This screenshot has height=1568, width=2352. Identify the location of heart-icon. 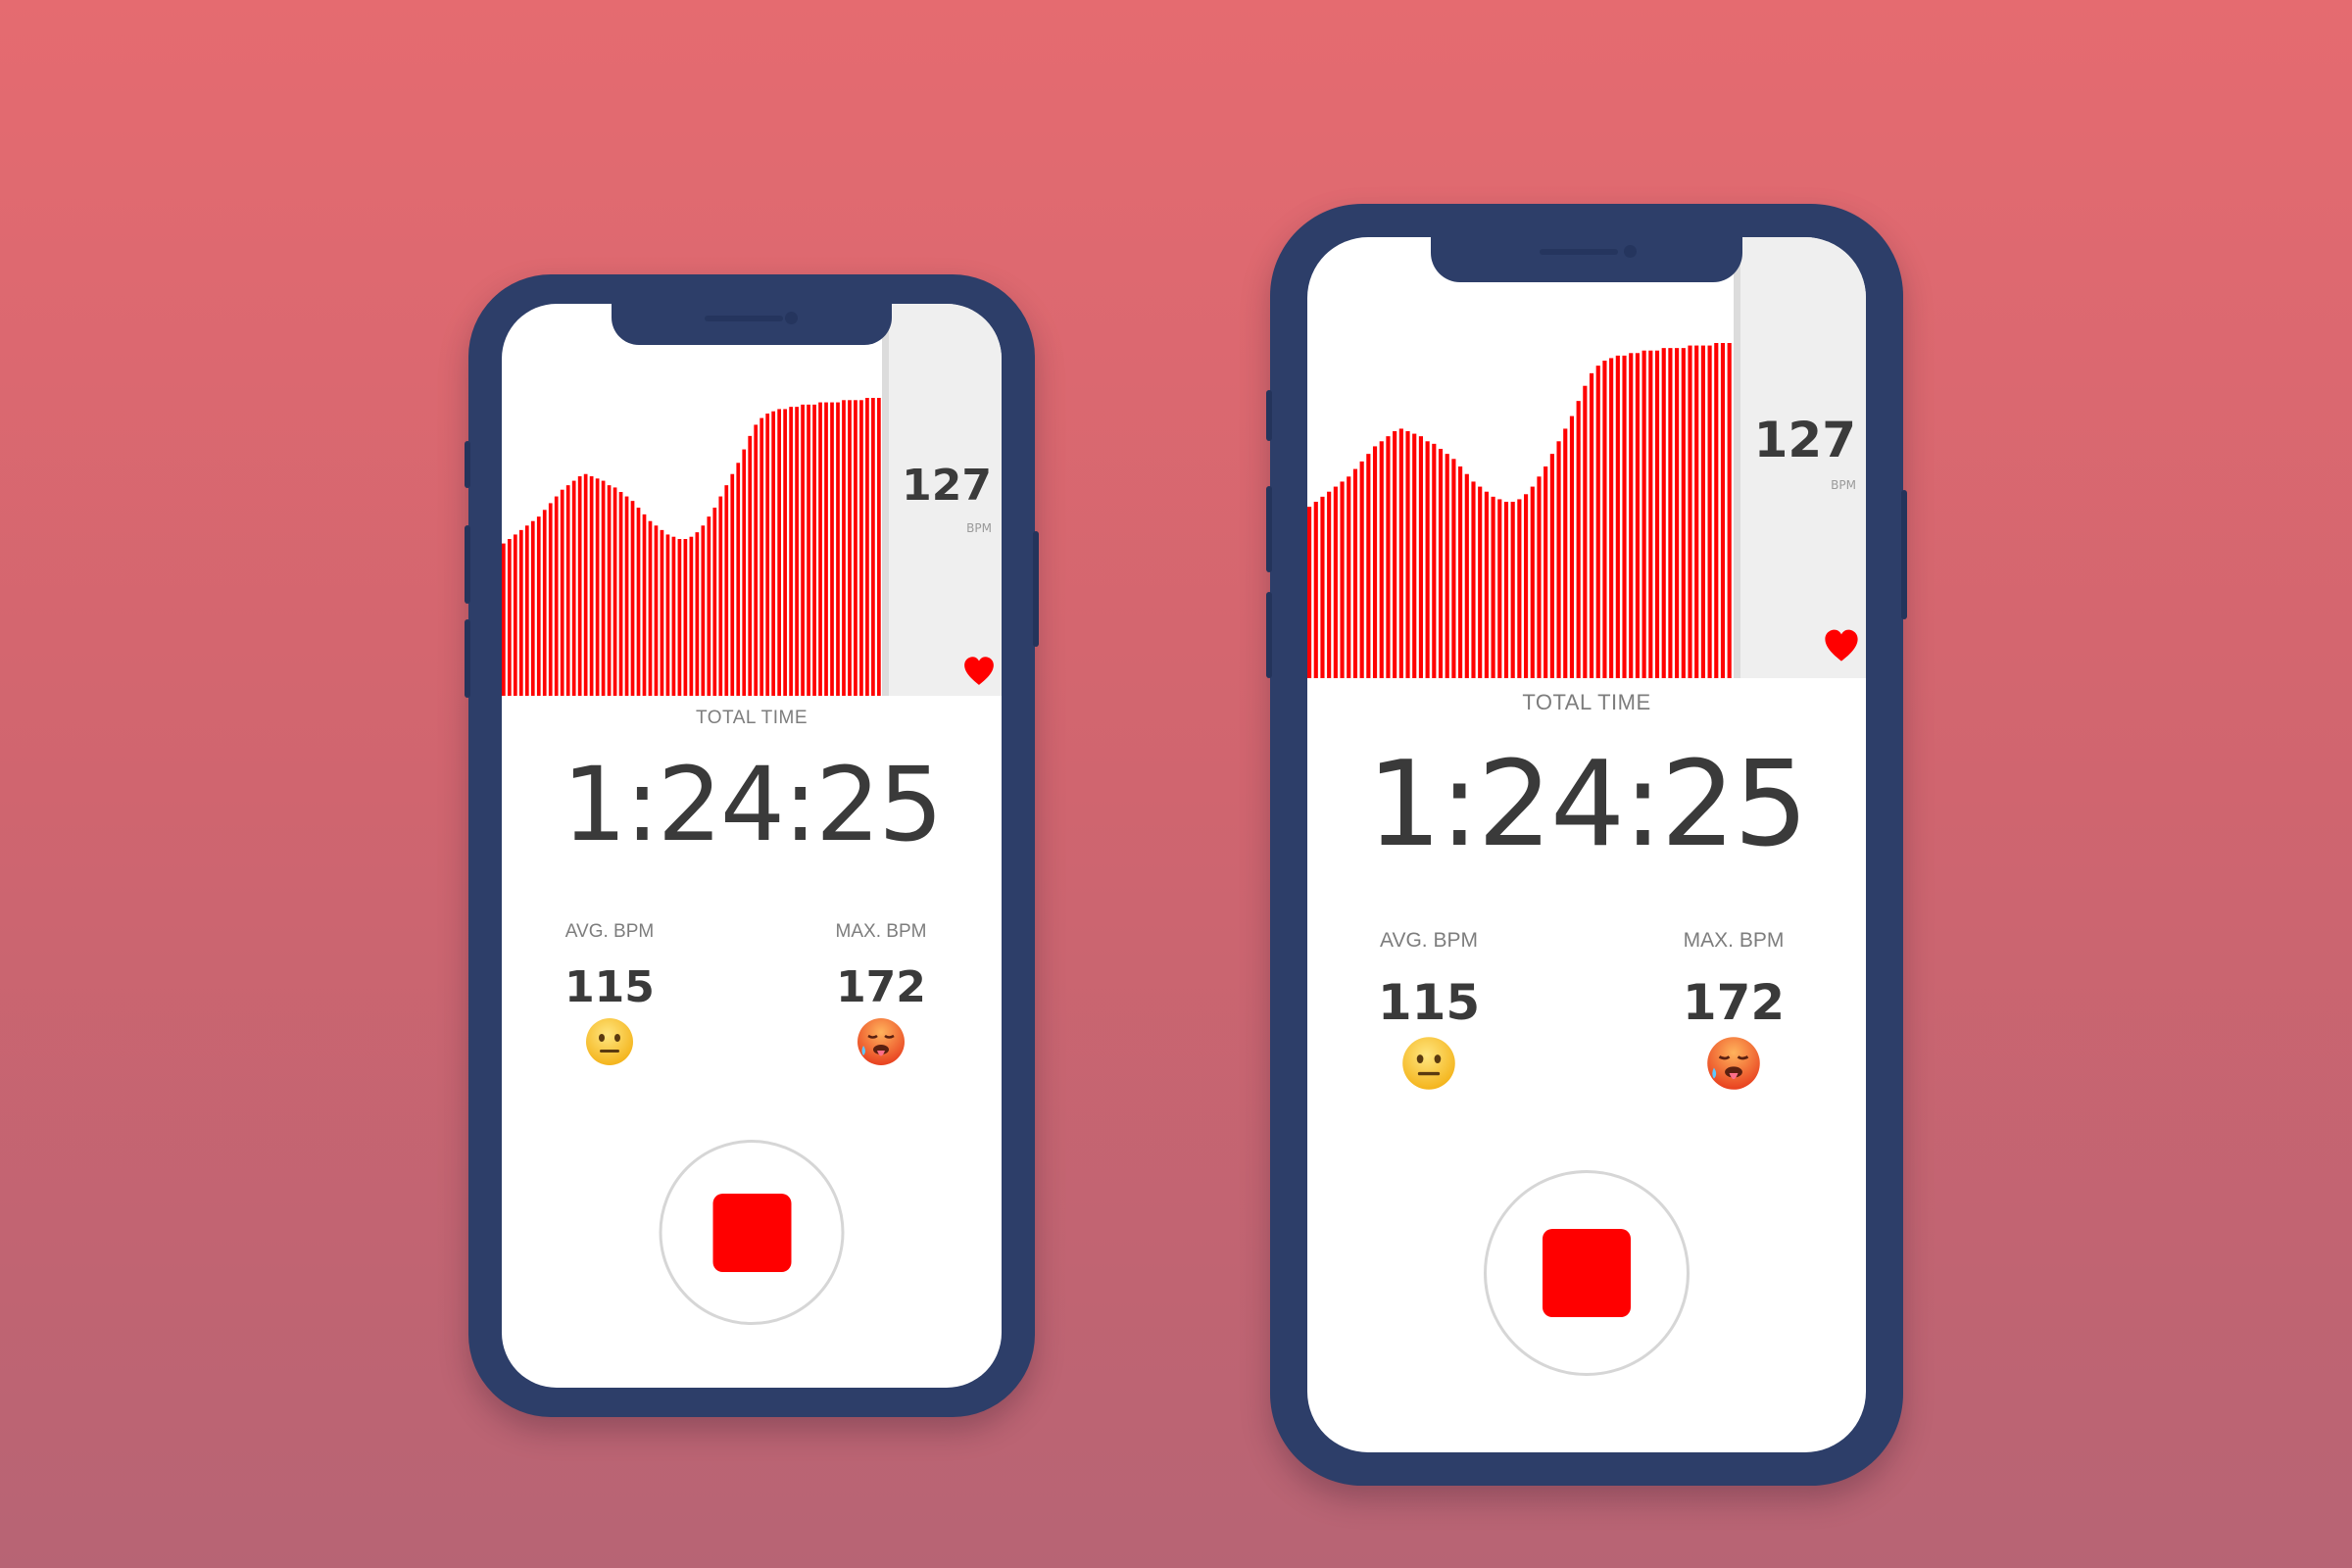
(1841, 645).